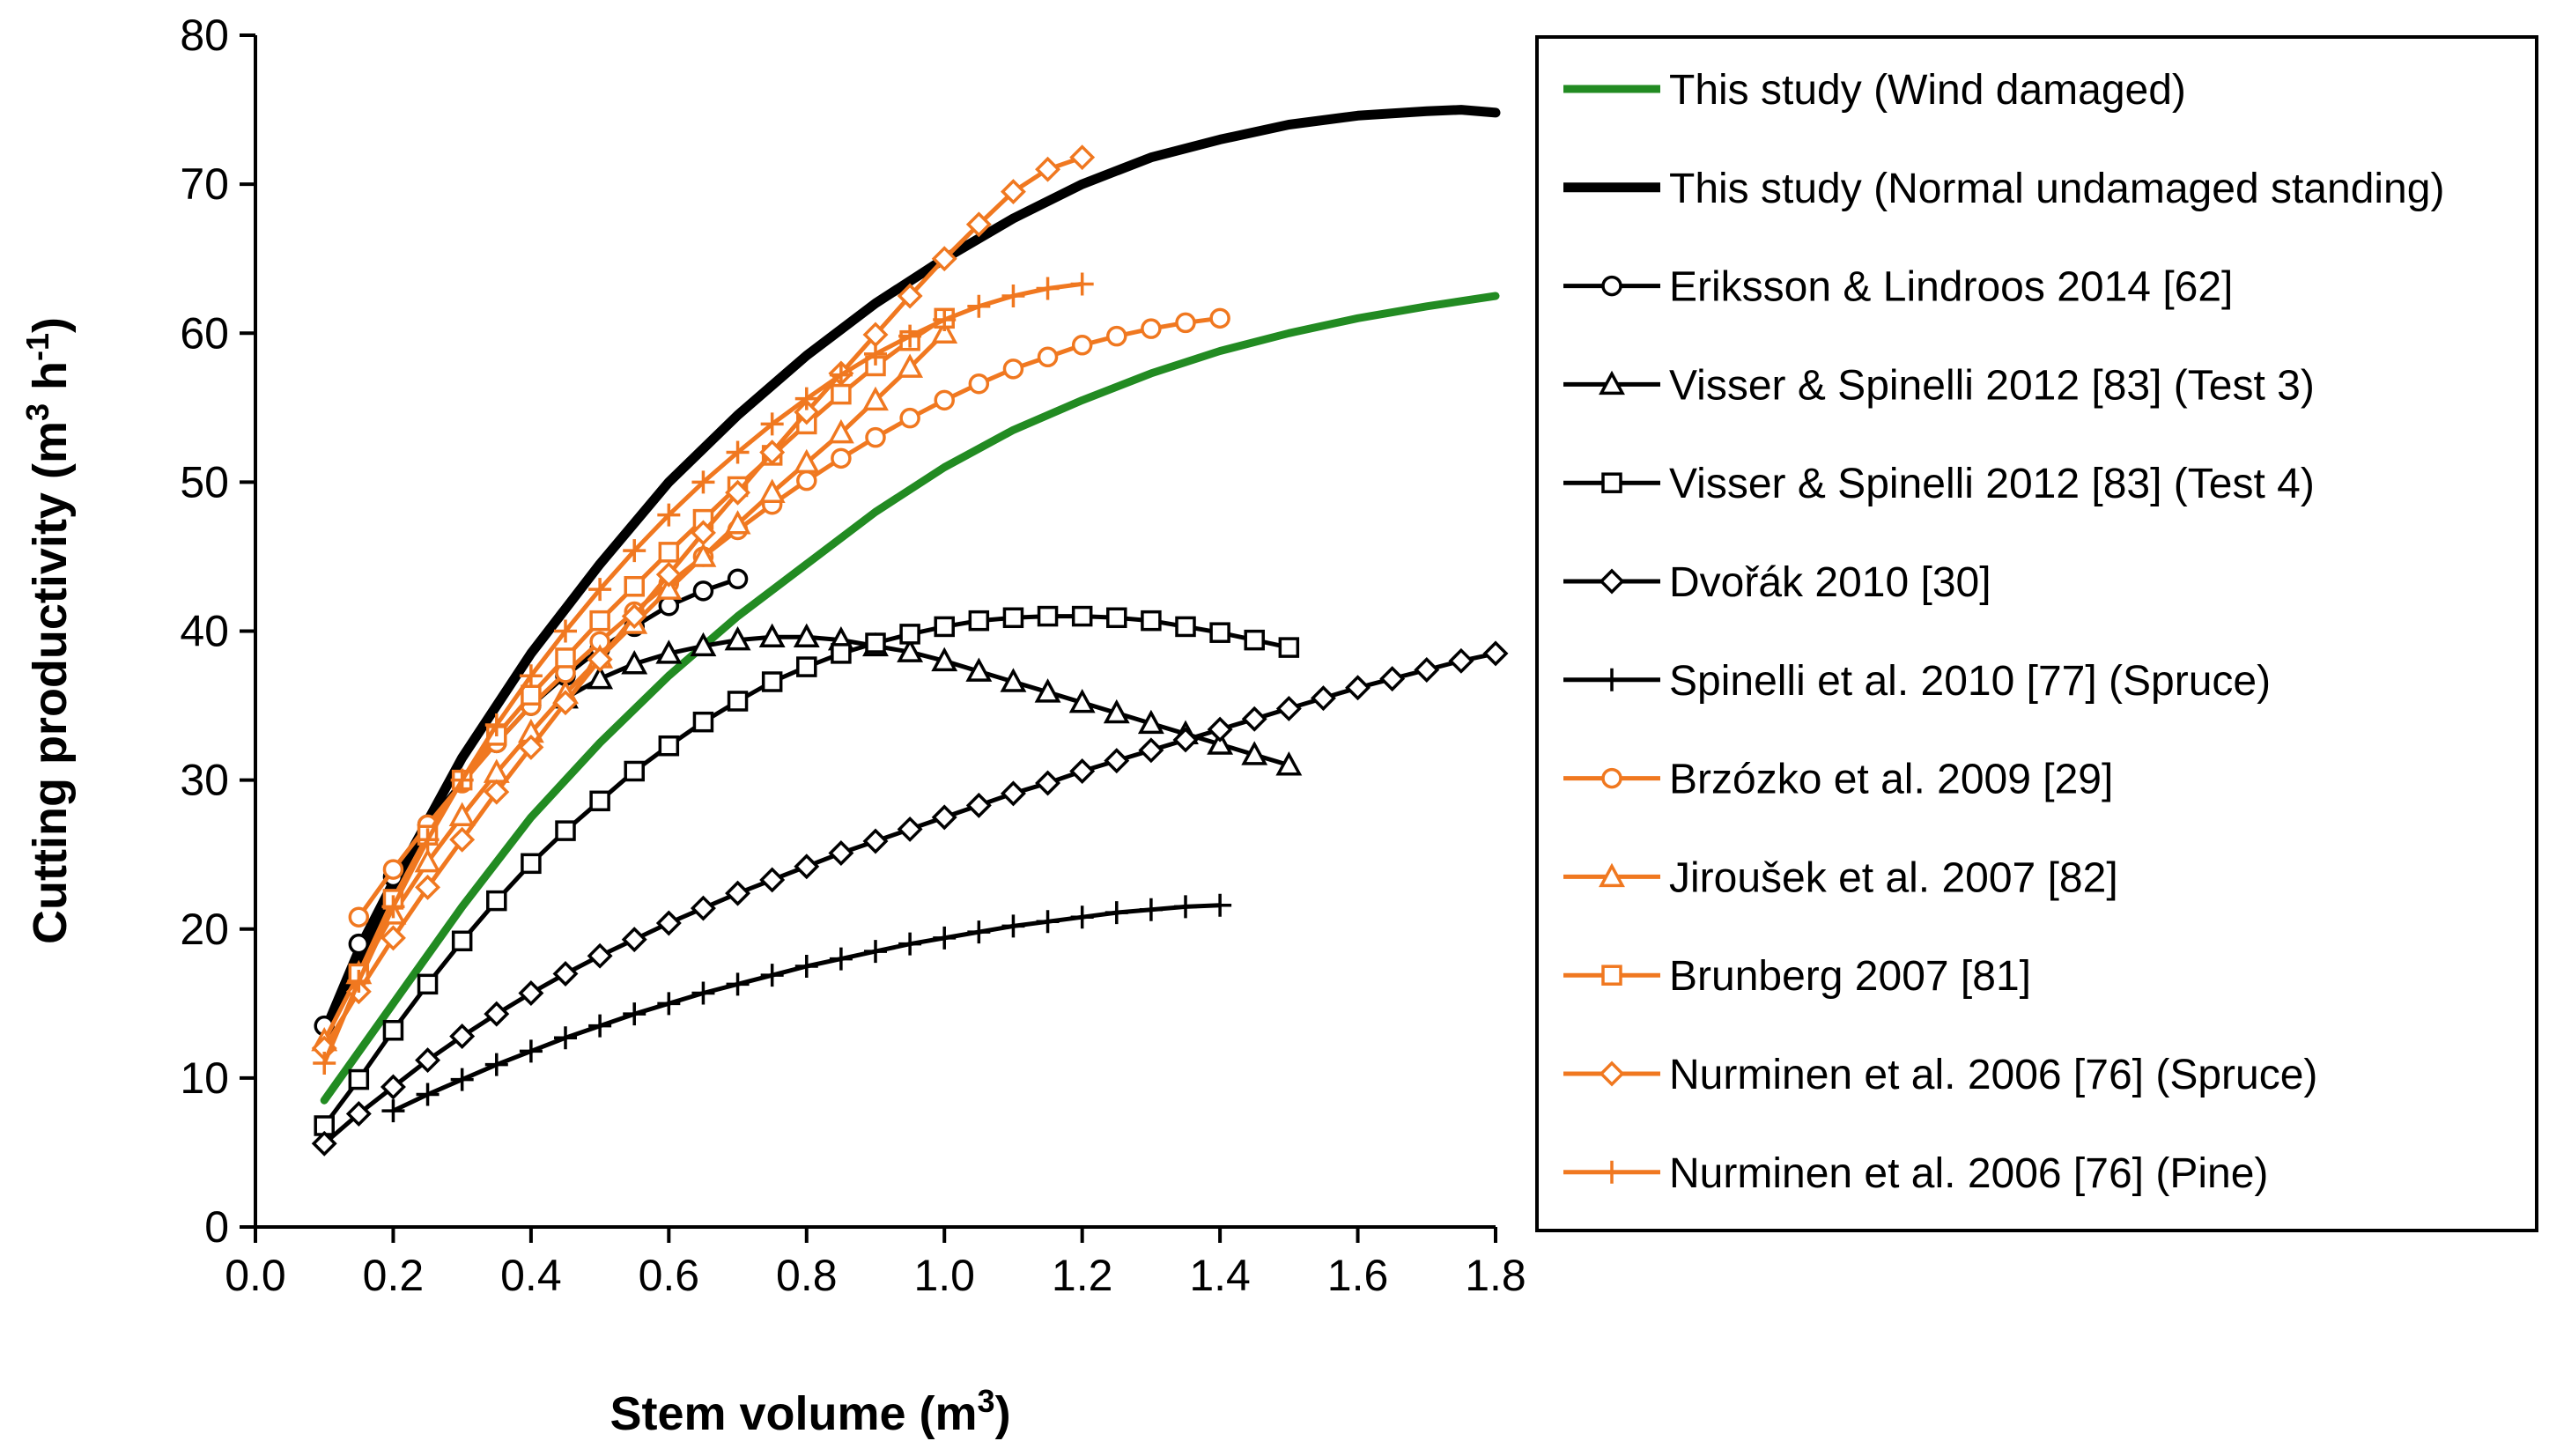 This screenshot has width=2549, height=1456. What do you see at coordinates (1970, 681) in the screenshot?
I see `legend-label: Spinelli et al. 2010 [77] (Spruce)` at bounding box center [1970, 681].